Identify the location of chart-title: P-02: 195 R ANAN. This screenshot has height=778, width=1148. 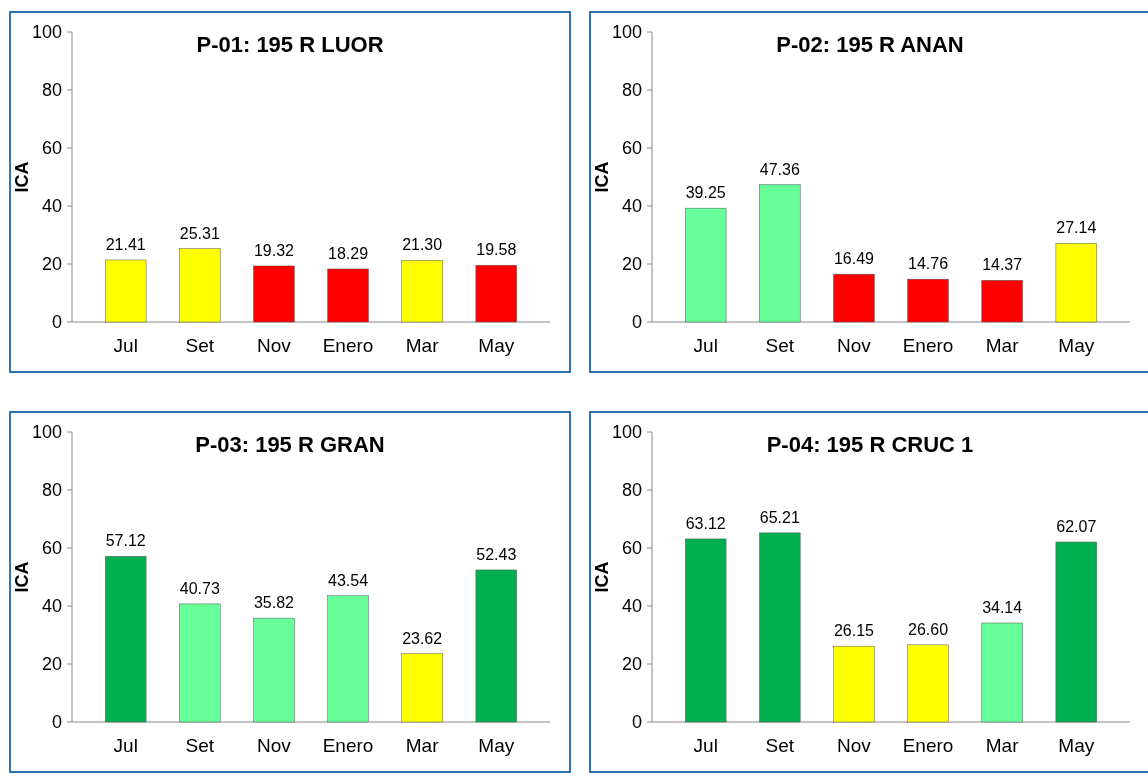
(870, 44).